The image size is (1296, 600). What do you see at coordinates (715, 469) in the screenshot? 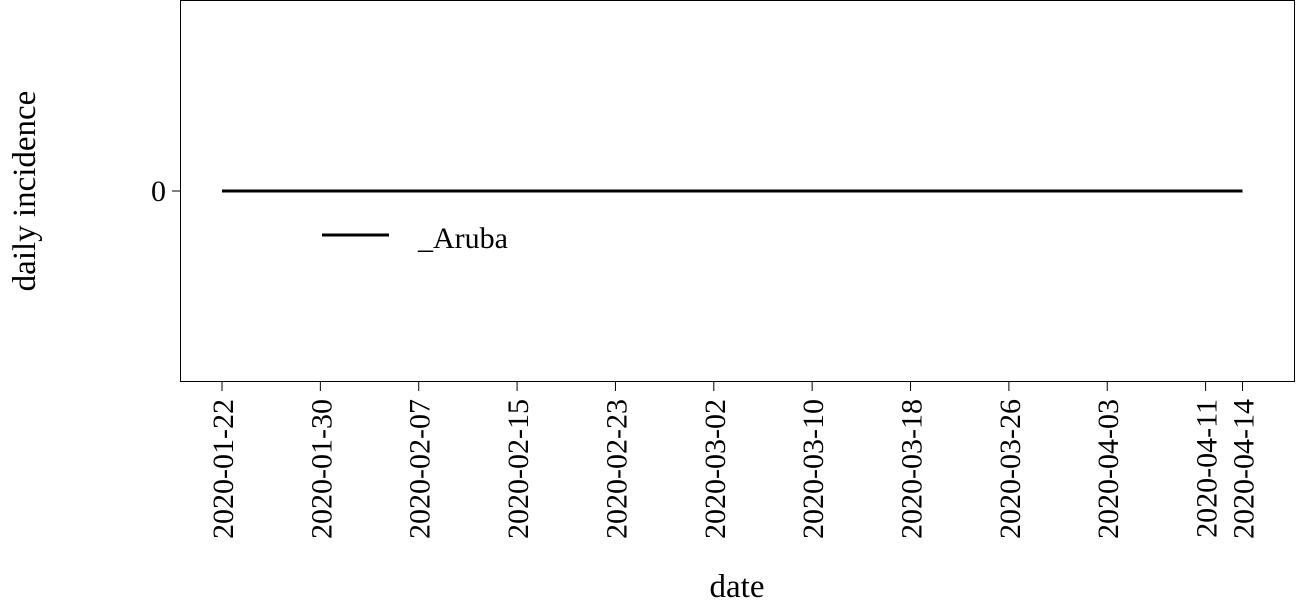
I see `x-tick-label: 2020-03-02` at bounding box center [715, 469].